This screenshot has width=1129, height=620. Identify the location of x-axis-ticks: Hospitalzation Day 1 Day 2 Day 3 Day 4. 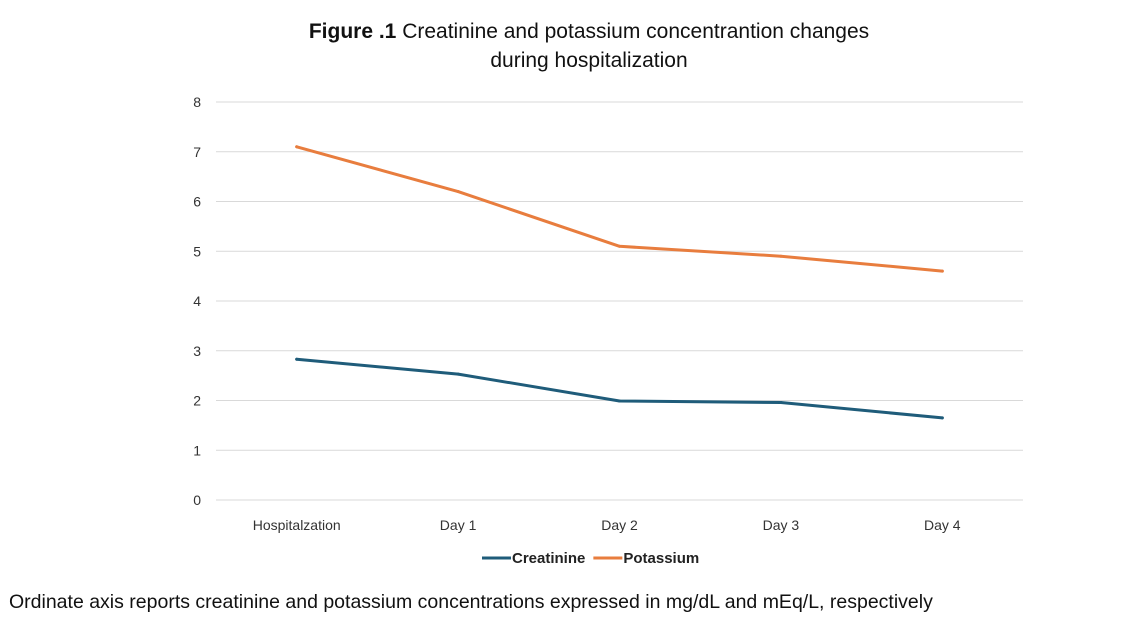
(607, 525).